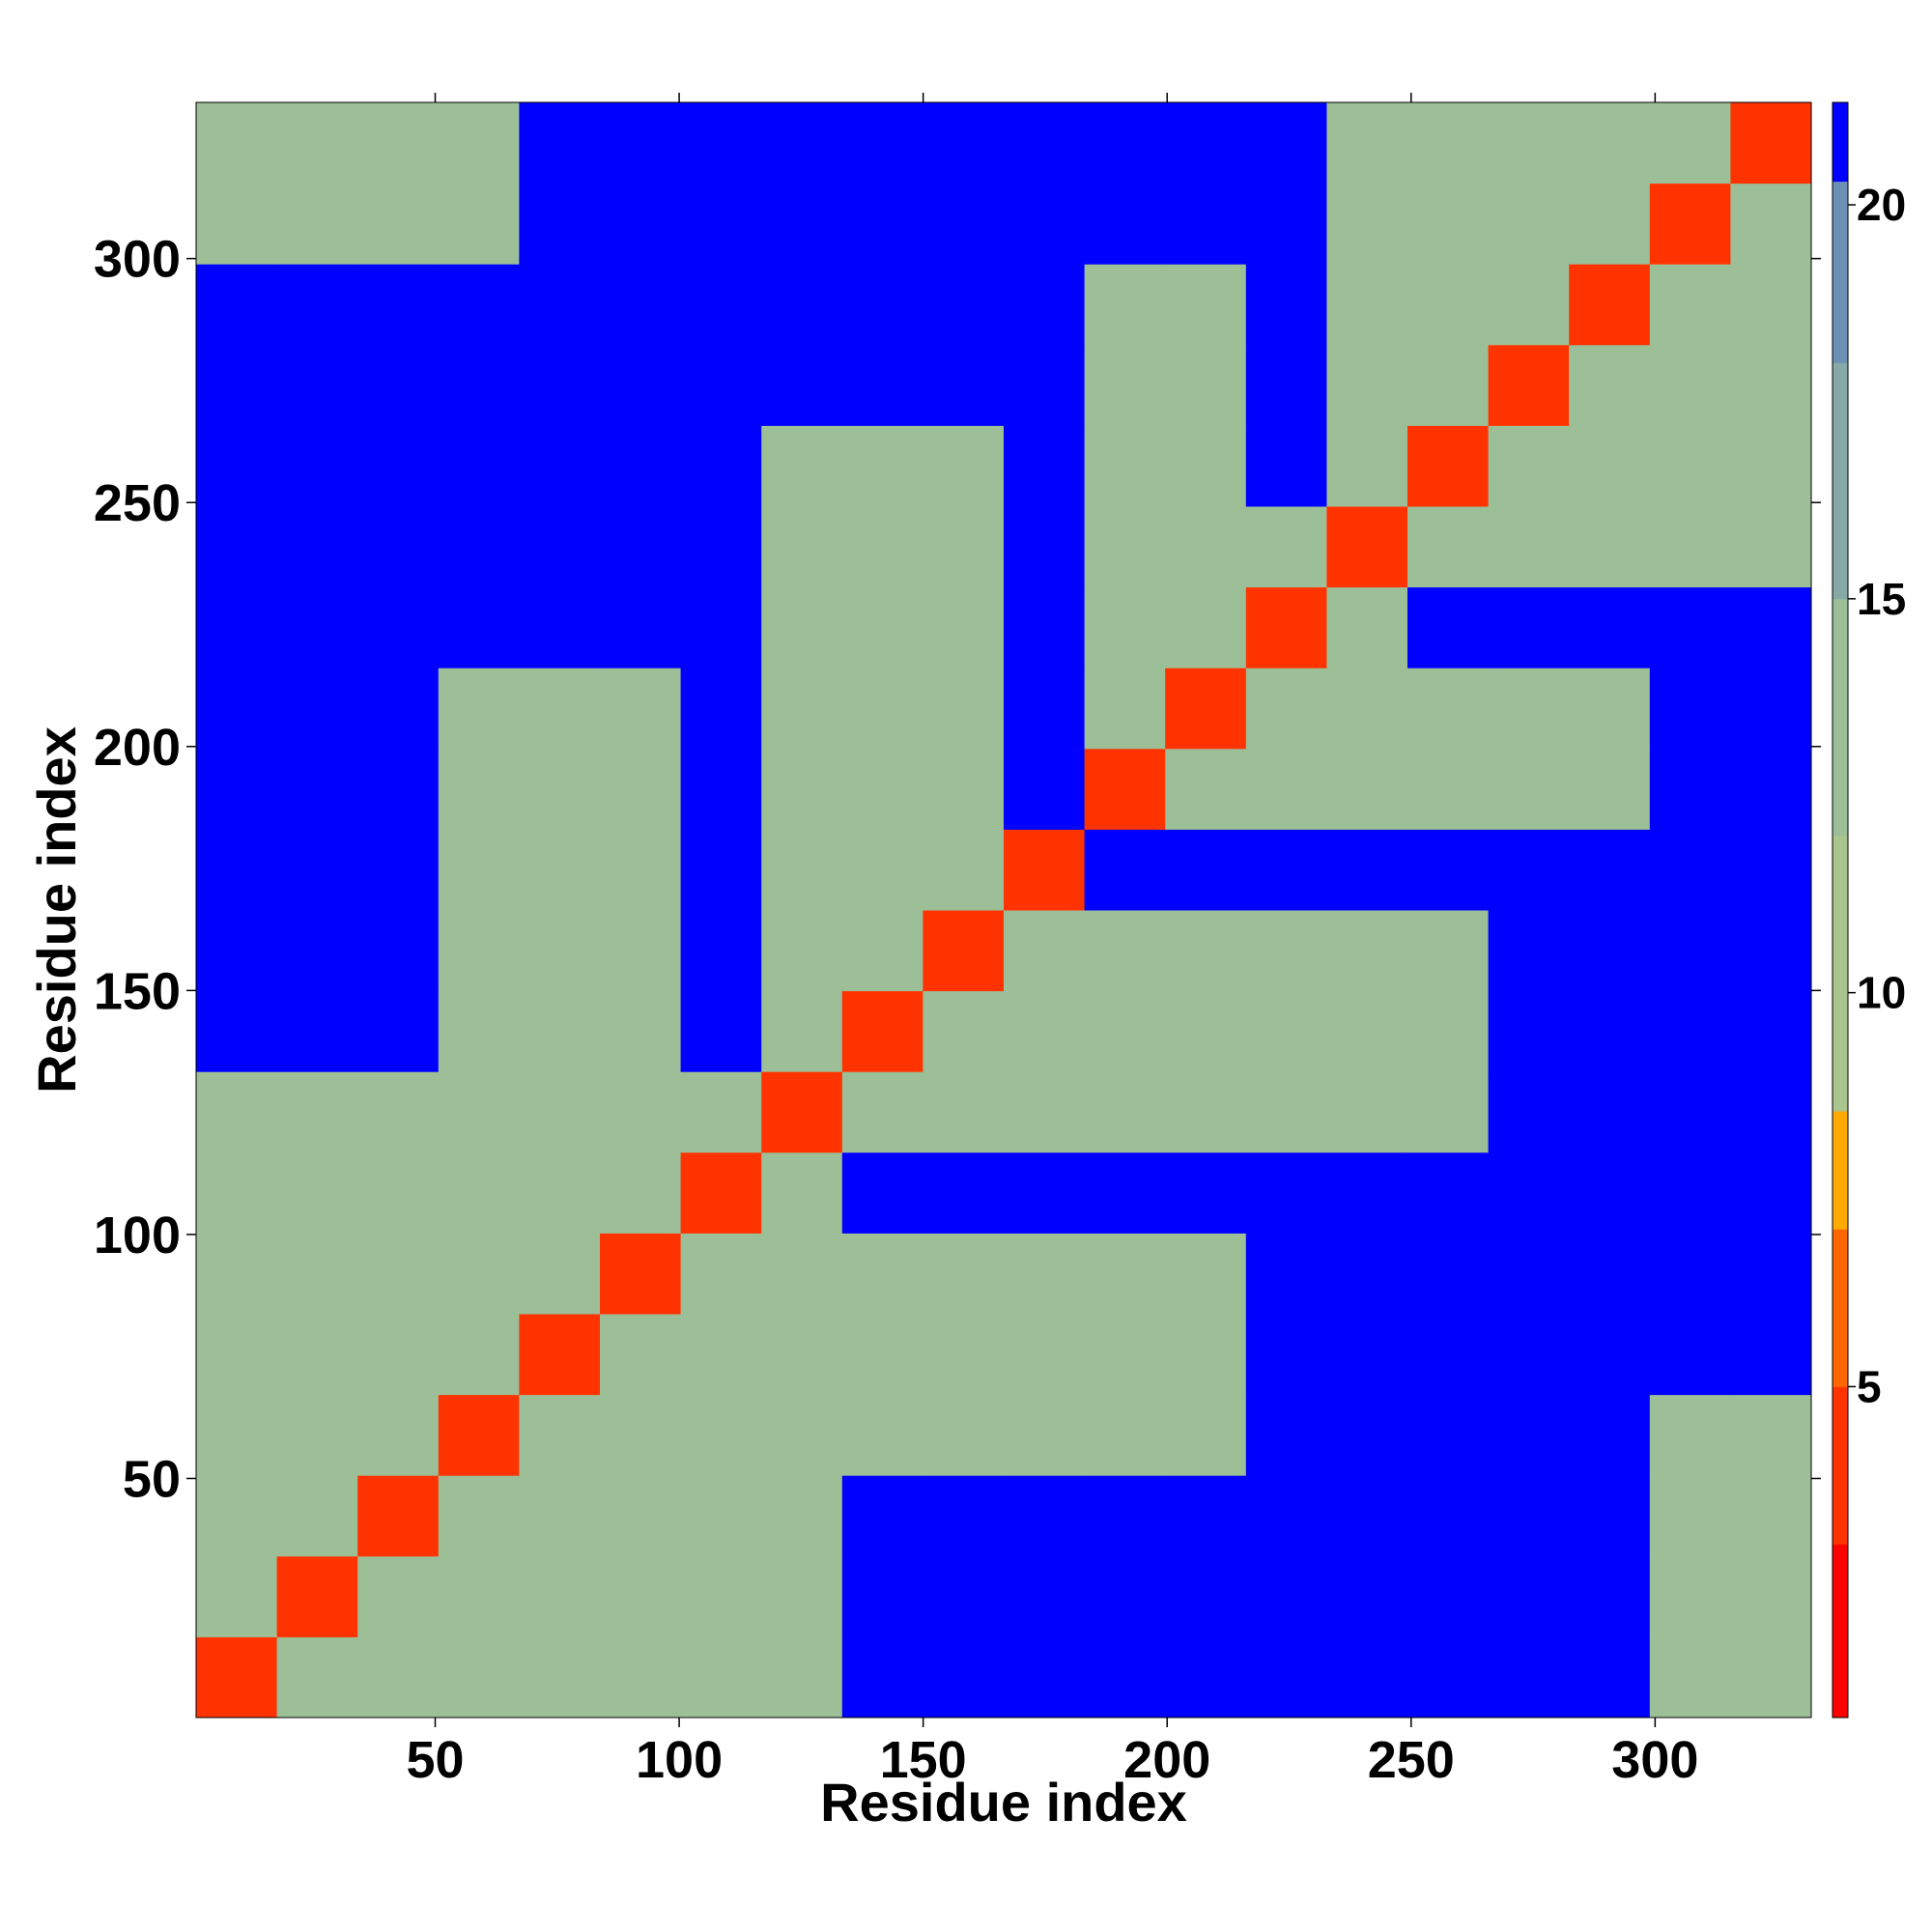 The width and height of the screenshot is (1932, 1932). Describe the element at coordinates (152, 1479) in the screenshot. I see `y-tick-label: 50` at that location.